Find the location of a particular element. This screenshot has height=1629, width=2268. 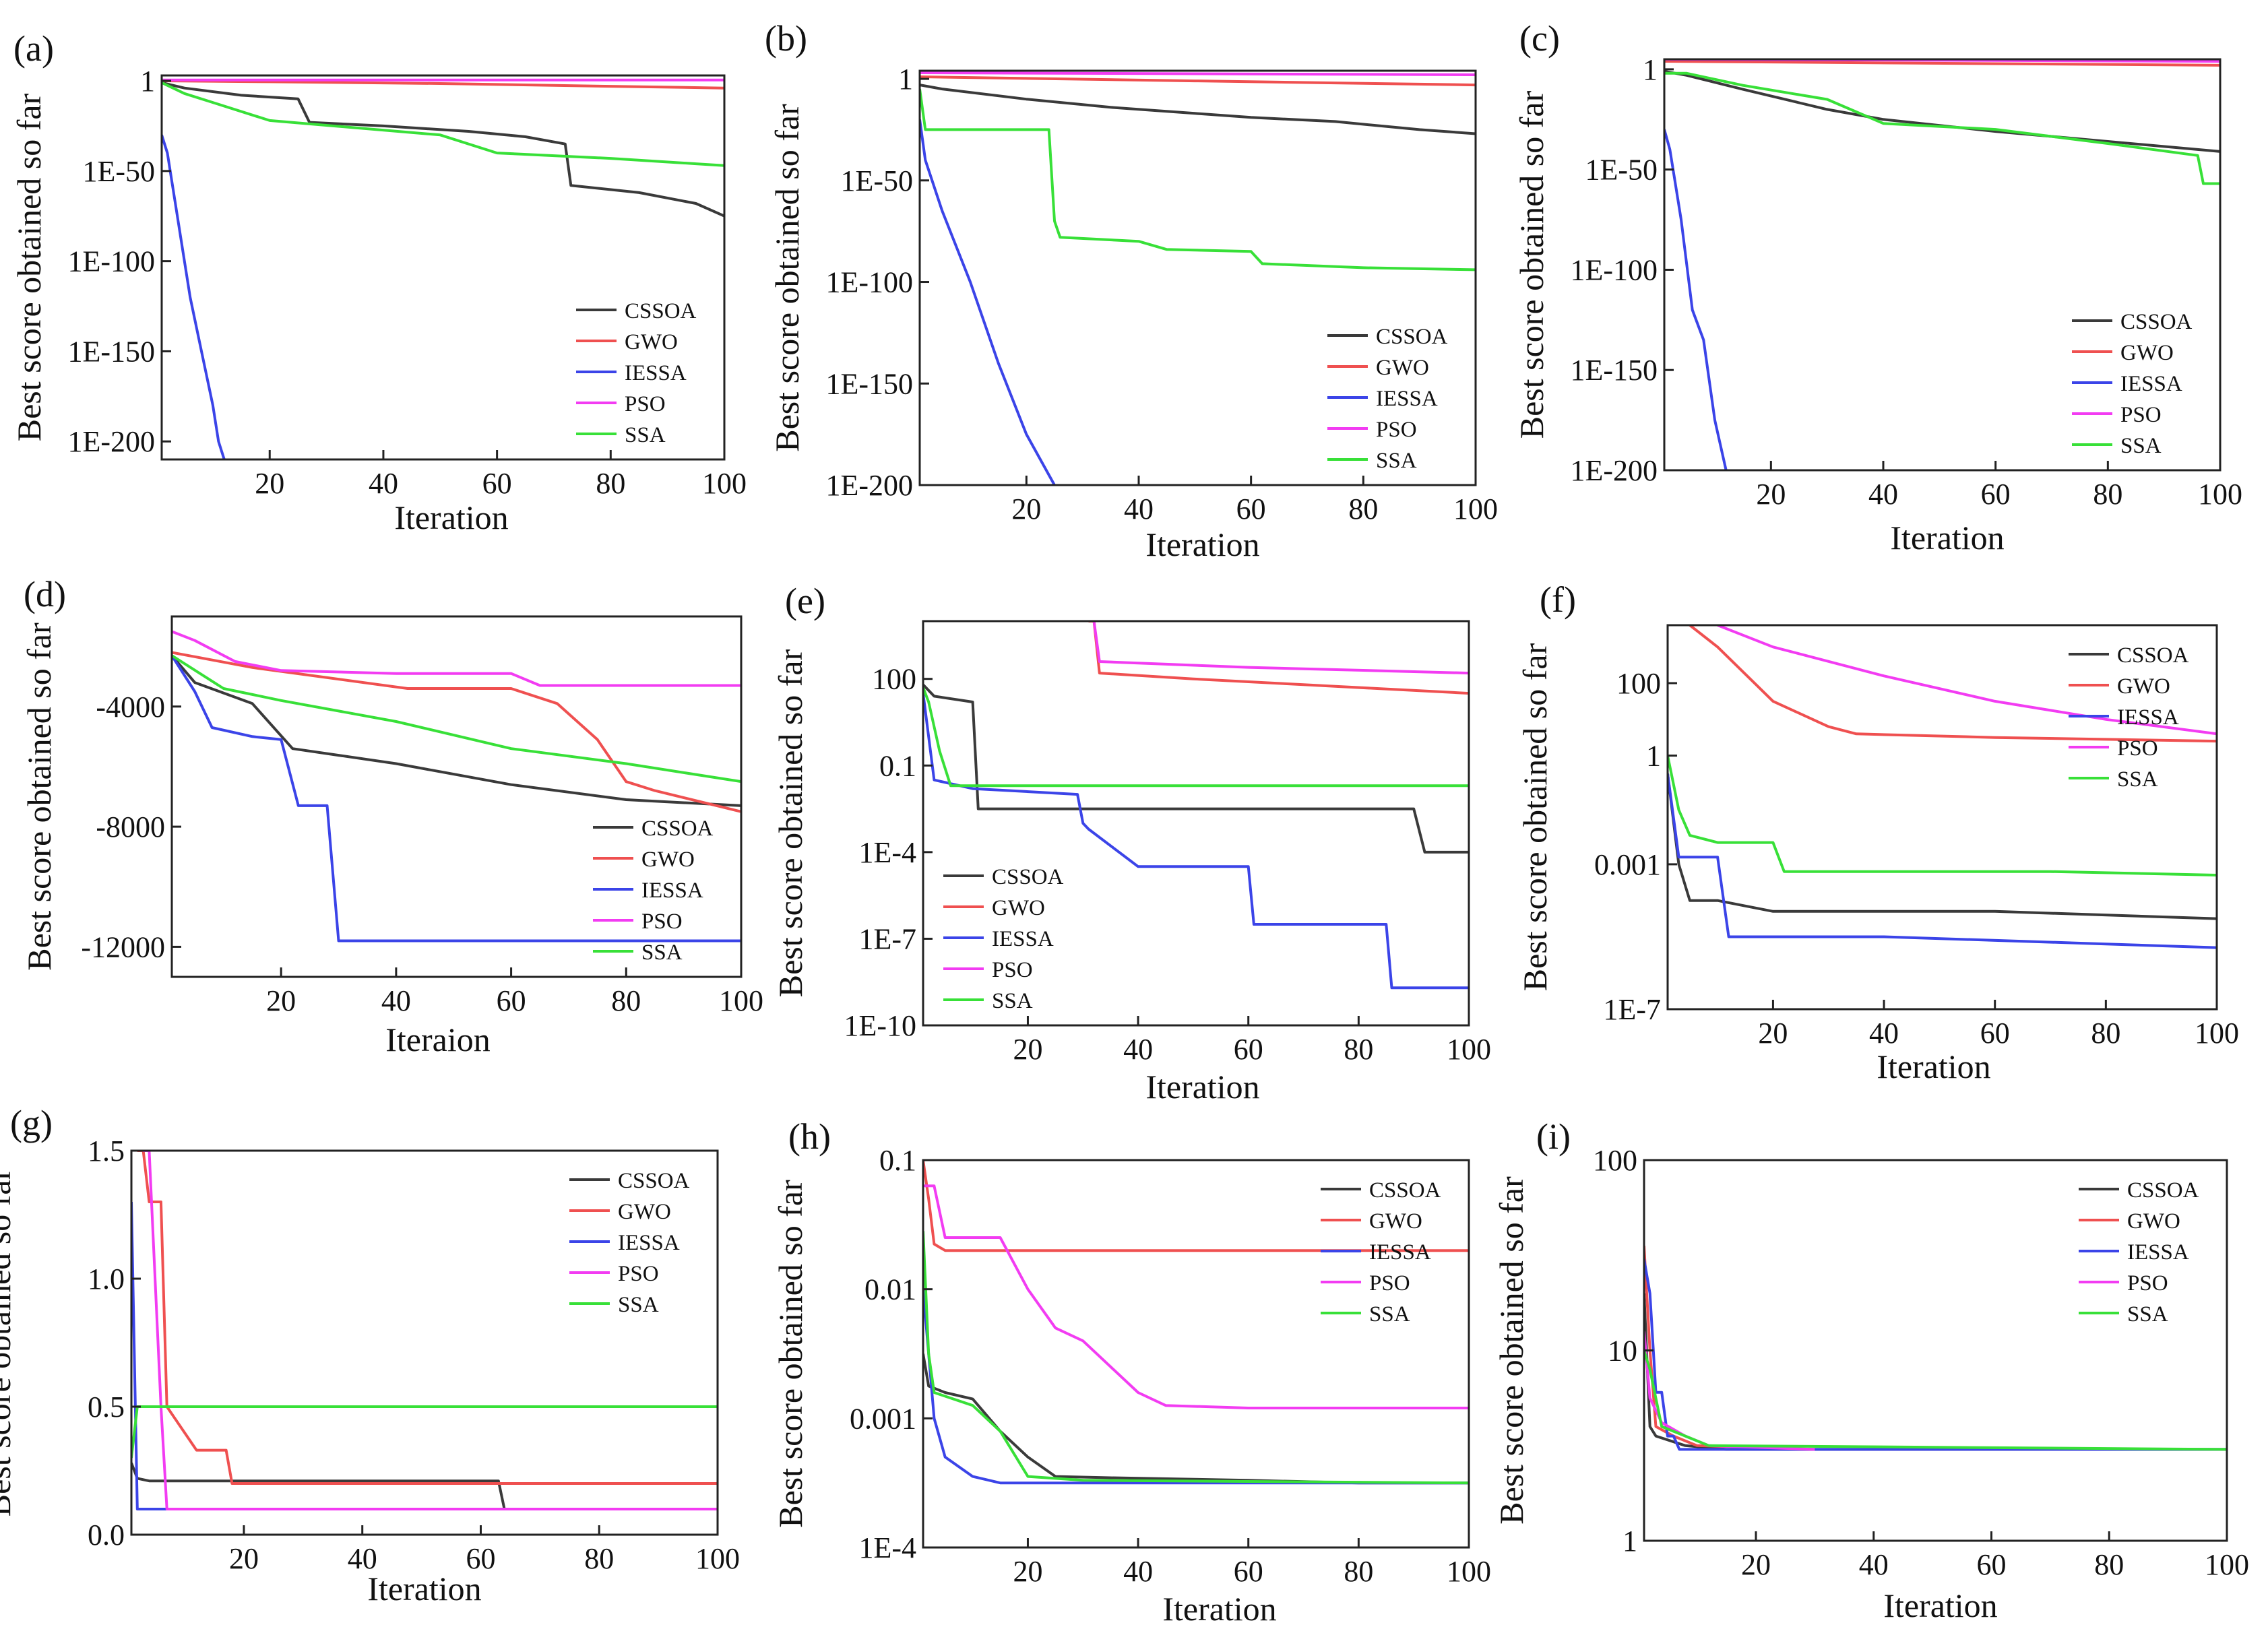

series-line-cssoa is located at coordinates (443, 149).